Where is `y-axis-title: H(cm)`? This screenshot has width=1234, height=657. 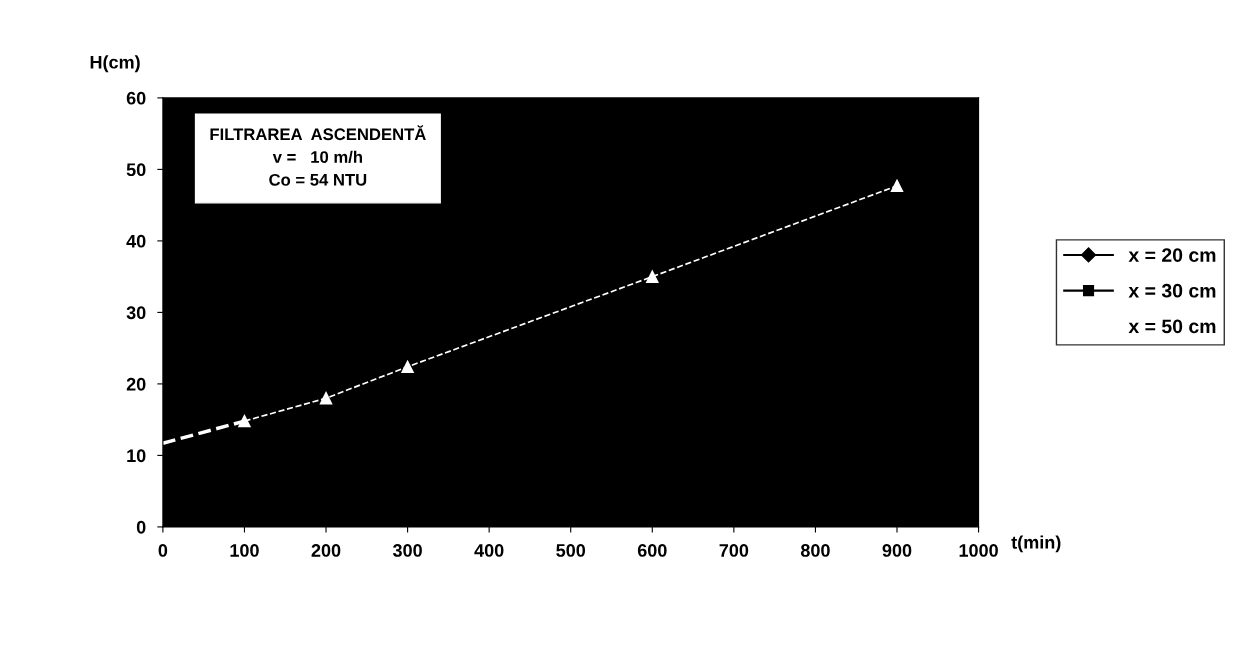
y-axis-title: H(cm) is located at coordinates (115, 64).